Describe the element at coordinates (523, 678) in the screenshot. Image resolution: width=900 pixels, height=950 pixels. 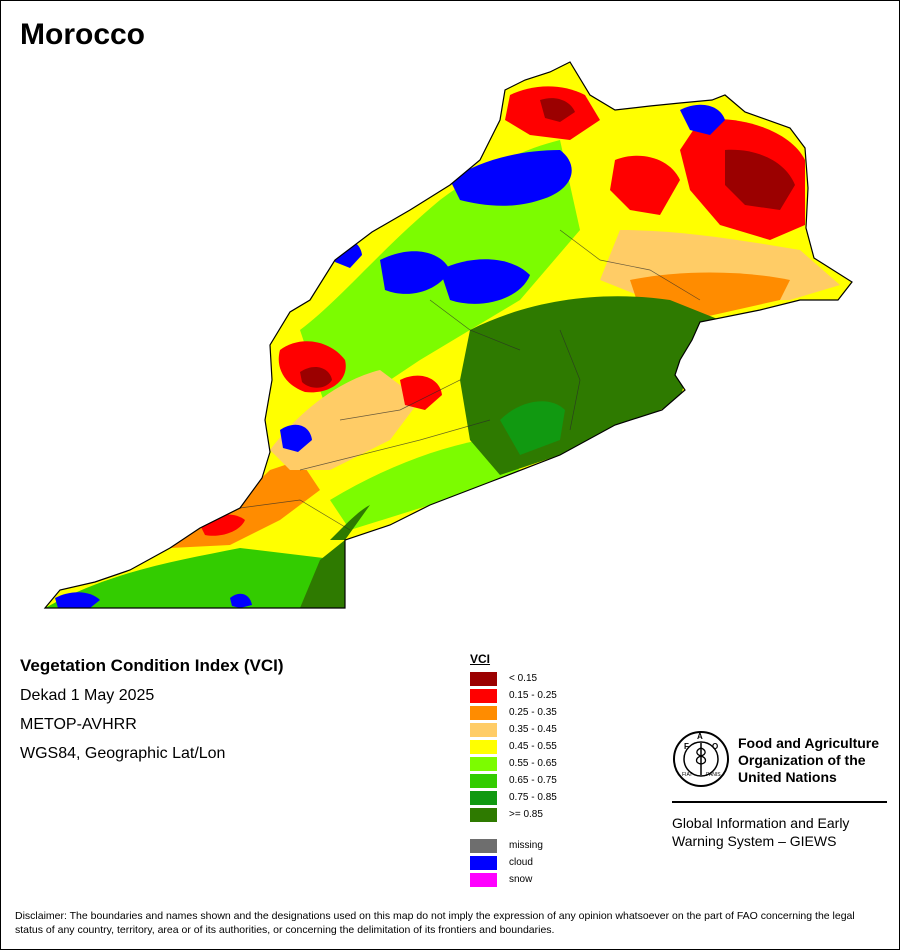
I see `legend-class-label: < 0.15` at that location.